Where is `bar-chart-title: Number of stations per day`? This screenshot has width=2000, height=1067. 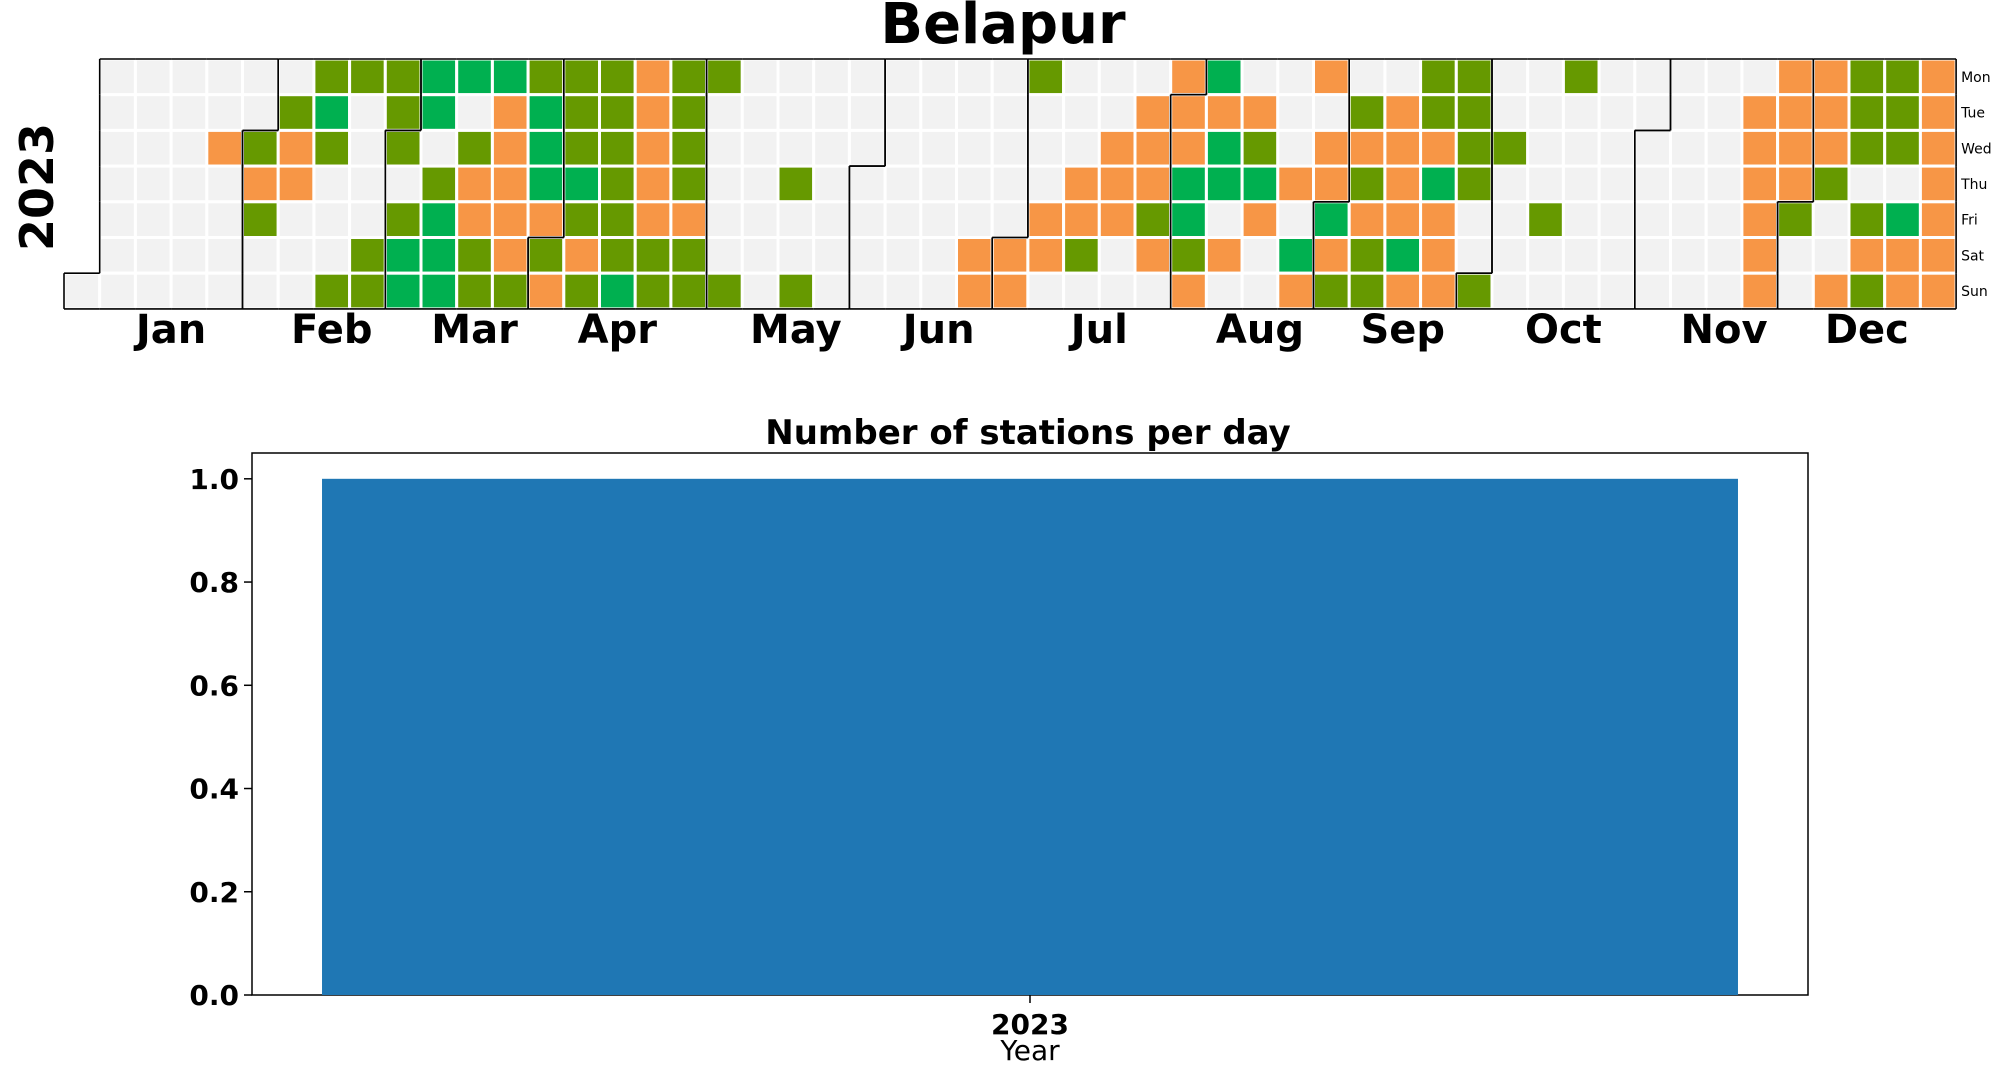 bar-chart-title: Number of stations per day is located at coordinates (1027, 433).